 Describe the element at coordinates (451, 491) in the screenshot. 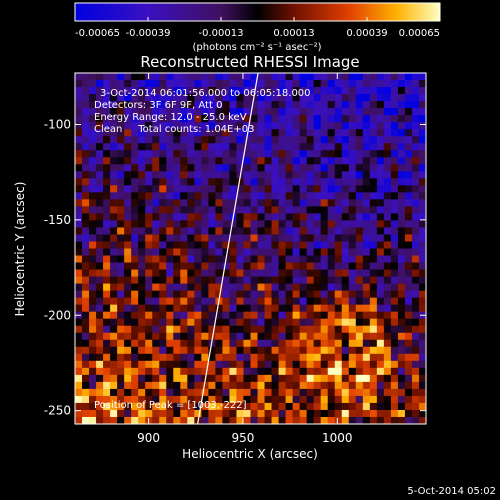

I see `footer-date: 5-Oct-2014 05:02` at that location.